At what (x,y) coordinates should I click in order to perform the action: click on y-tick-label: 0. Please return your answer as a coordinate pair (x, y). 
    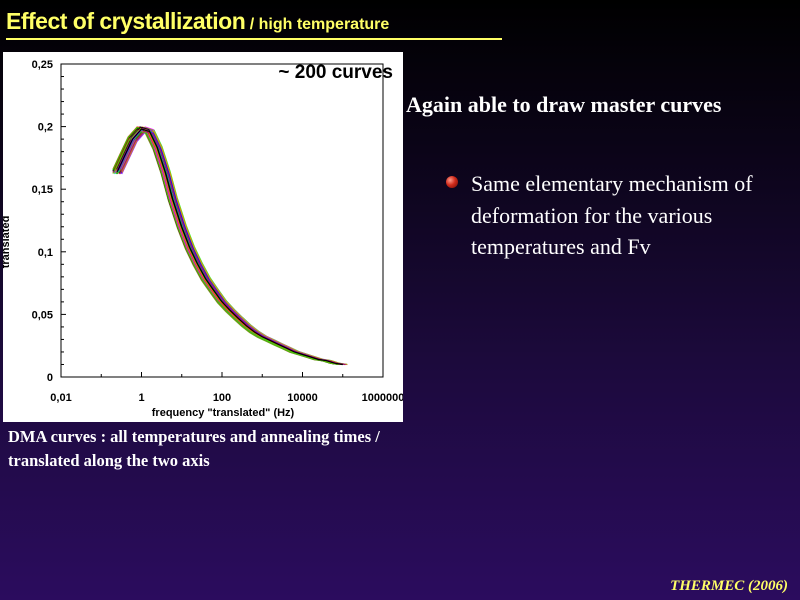
    Looking at the image, I should click on (50, 378).